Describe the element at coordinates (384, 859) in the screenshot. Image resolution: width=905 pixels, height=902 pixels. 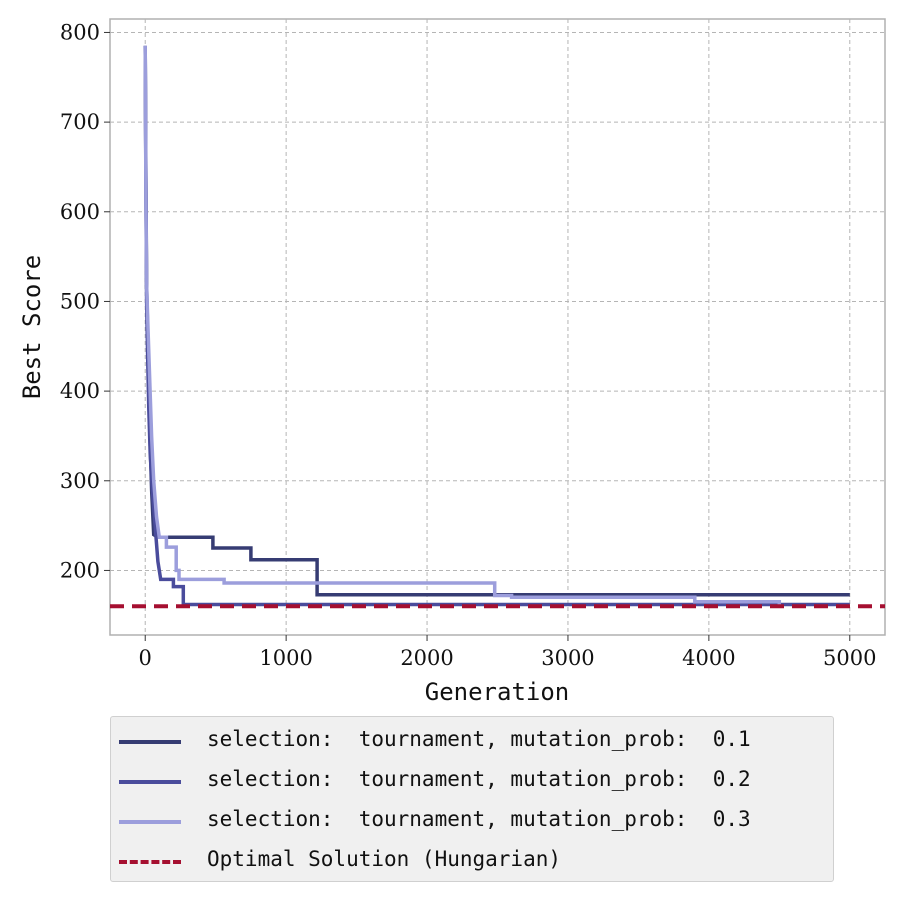
I see `legend-label: Optimal Solution (Hungarian)` at that location.